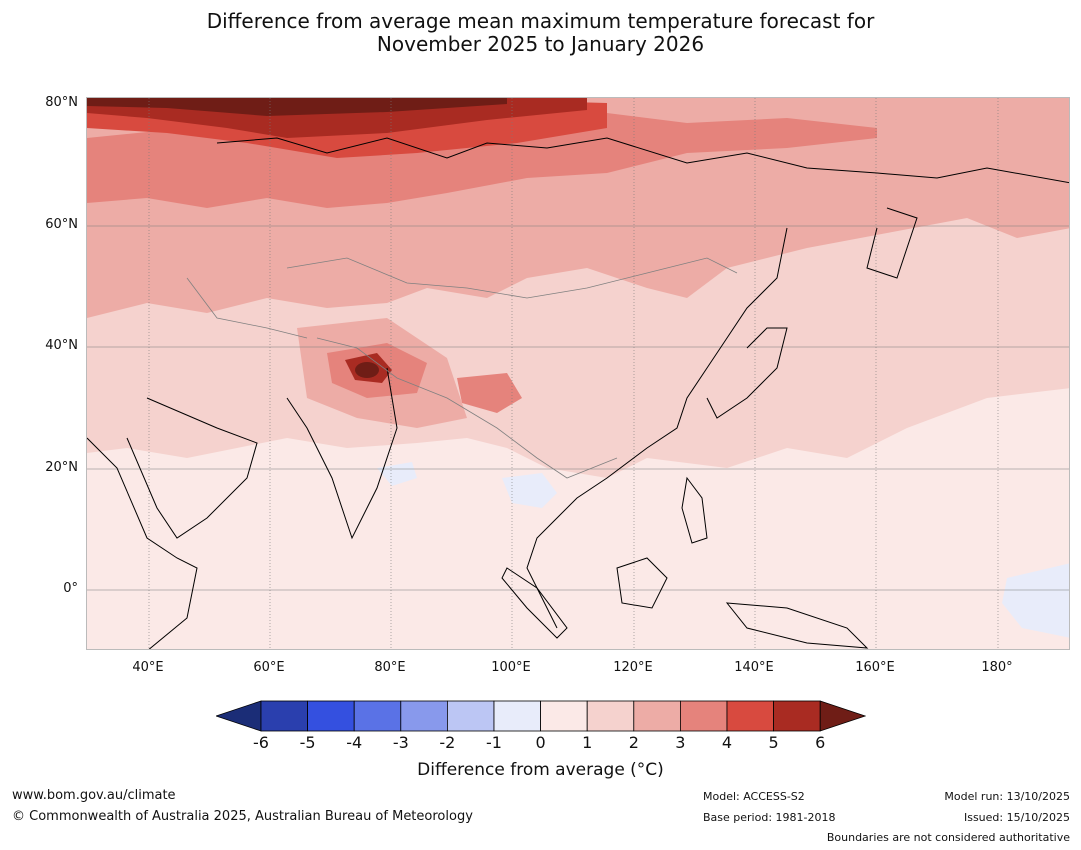  What do you see at coordinates (61, 345) in the screenshot?
I see `lat-label-40n: 40°N` at bounding box center [61, 345].